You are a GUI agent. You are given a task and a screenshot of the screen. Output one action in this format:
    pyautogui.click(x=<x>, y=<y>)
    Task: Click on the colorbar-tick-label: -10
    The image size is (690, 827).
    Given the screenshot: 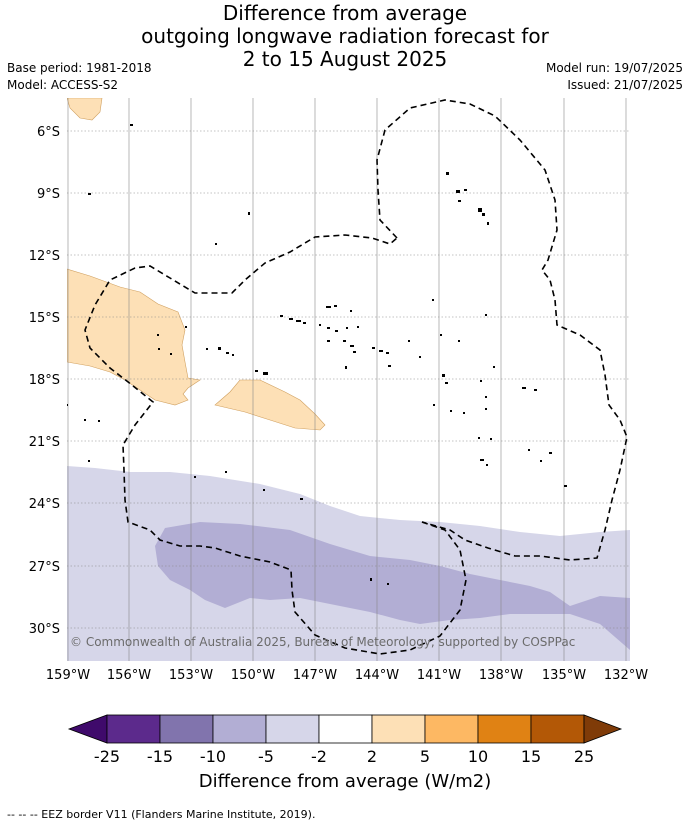 What is the action you would take?
    pyautogui.click(x=213, y=756)
    